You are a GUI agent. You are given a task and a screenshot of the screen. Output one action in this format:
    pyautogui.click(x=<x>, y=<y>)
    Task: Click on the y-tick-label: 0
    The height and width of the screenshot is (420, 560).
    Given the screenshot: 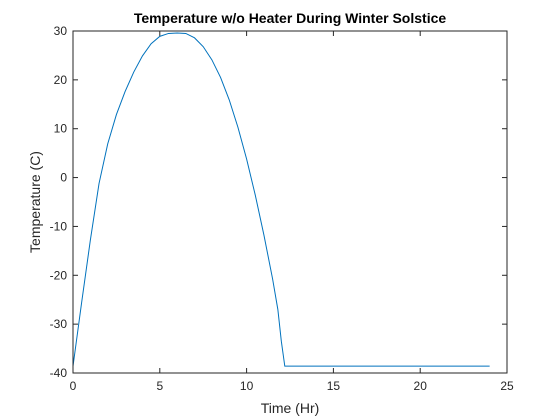 What is the action you would take?
    pyautogui.click(x=63, y=178)
    